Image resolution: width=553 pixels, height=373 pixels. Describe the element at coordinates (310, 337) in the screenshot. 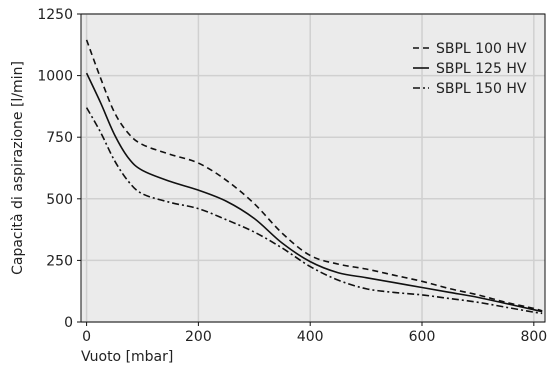

I see `x-tick-label: 400` at that location.